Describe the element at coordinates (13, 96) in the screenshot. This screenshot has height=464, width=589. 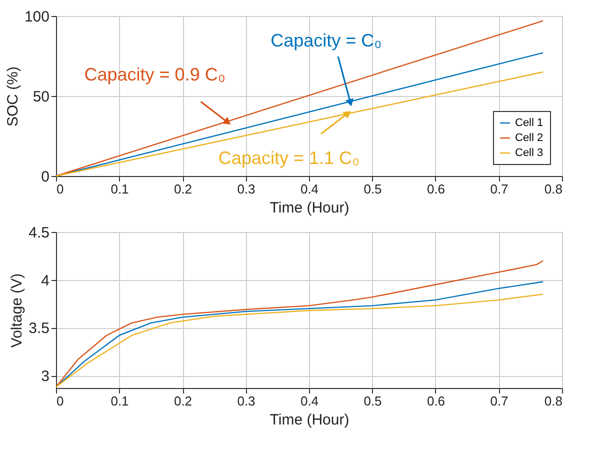
I see `y-axis-title: SOC (%)` at that location.